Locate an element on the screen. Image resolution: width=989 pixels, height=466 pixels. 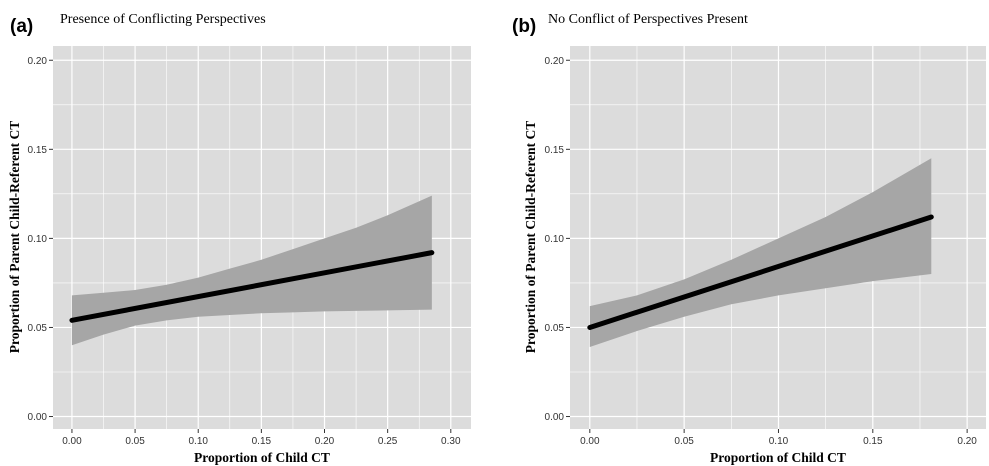
panel-a-confidence-band is located at coordinates (251, 270).